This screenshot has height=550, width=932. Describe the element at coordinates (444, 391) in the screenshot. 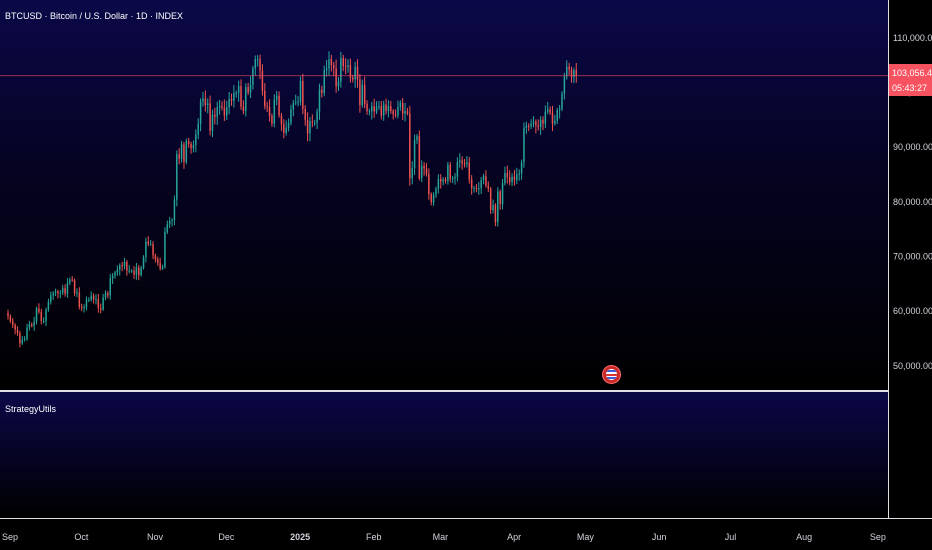

I see `pane-separator` at that location.